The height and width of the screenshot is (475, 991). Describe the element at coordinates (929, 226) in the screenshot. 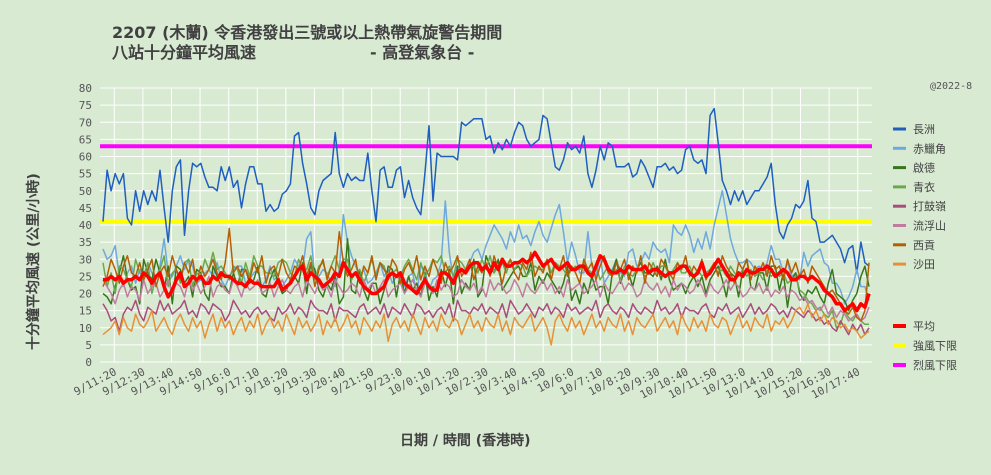

I see `legend-label: 流浮山` at that location.